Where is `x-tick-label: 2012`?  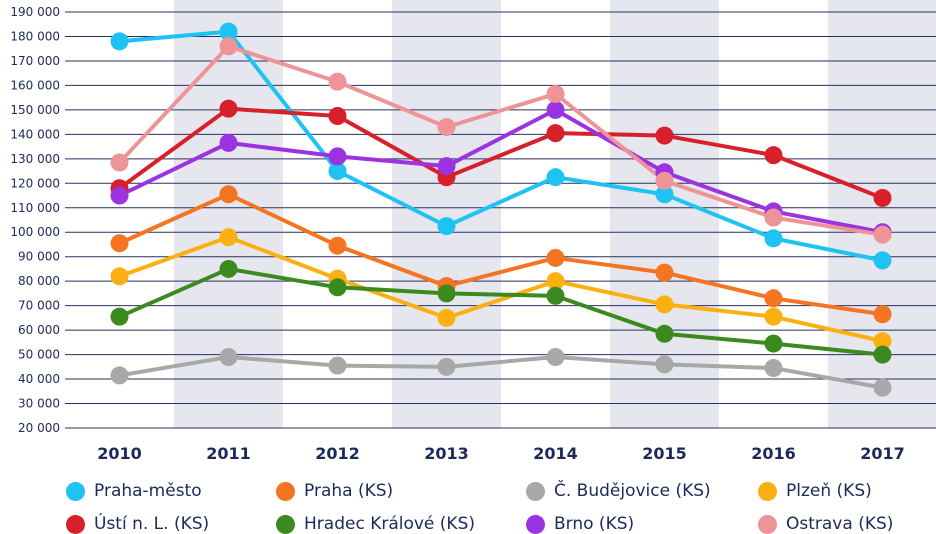
x-tick-label: 2012 is located at coordinates (337, 453).